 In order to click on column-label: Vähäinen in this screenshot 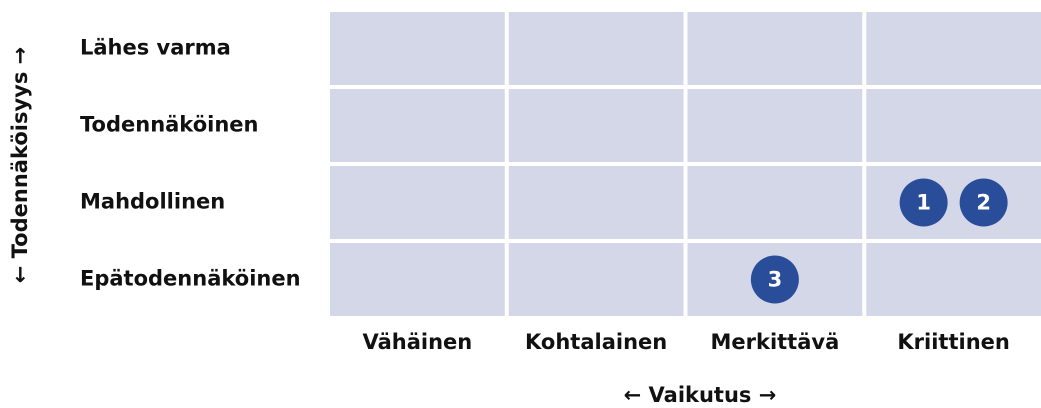, I will do `click(418, 342)`.